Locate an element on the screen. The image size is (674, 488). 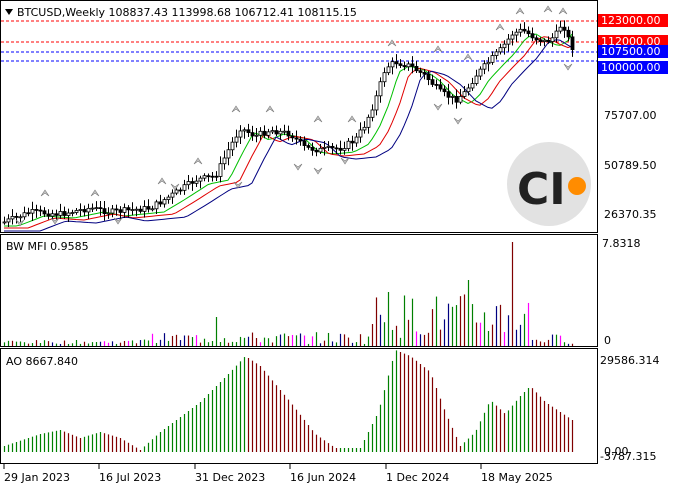
mfi-axis-top: 7.8318 is located at coordinates (621, 243).